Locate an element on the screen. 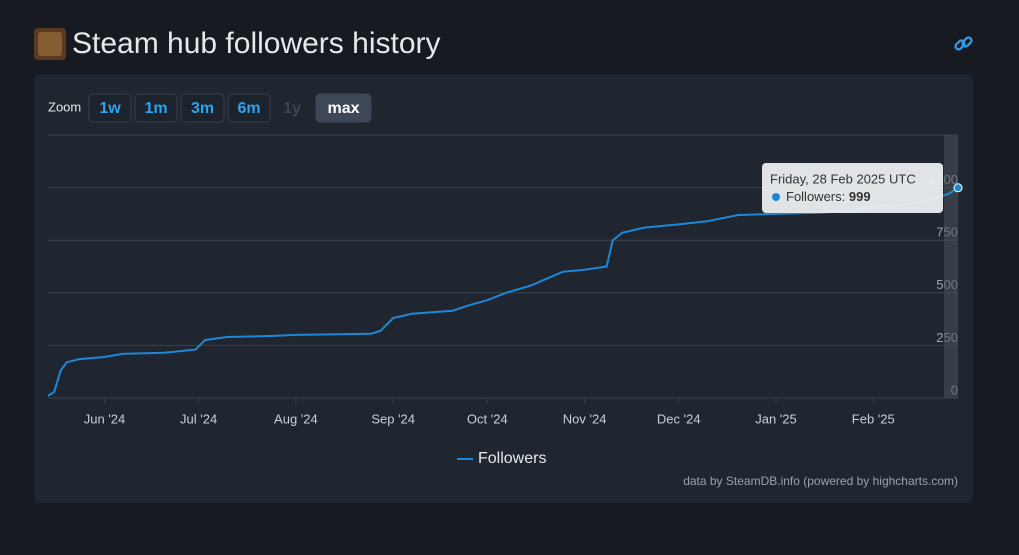  zoom-button-label: 1m is located at coordinates (155, 108).